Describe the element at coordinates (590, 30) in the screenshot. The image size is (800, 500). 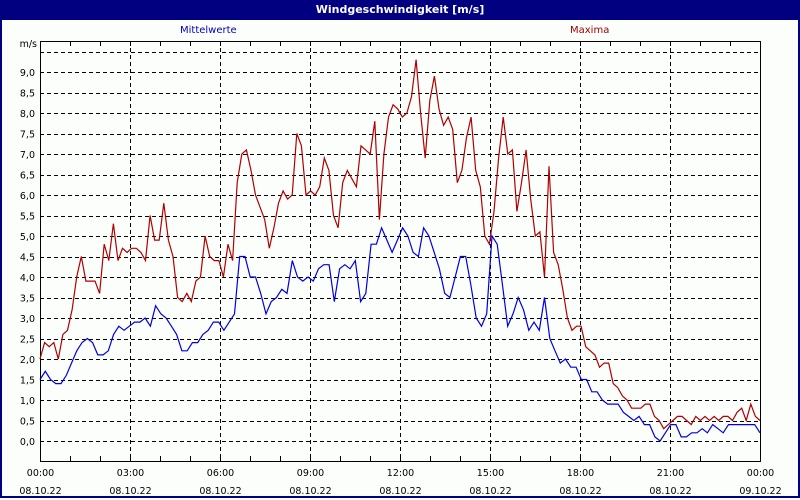
I see `legend-max: Maxima` at that location.